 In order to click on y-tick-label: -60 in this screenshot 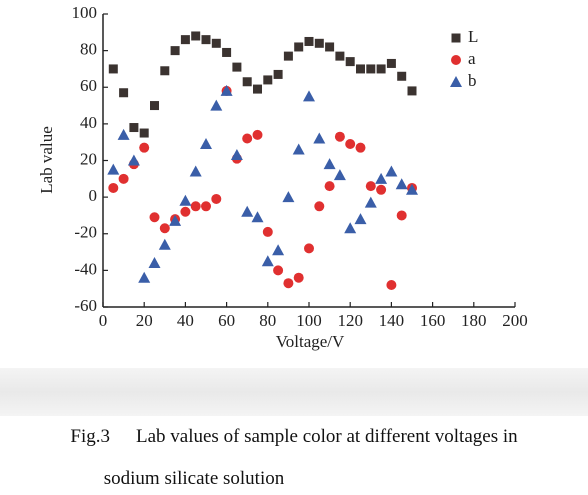, I will do `click(85, 305)`.